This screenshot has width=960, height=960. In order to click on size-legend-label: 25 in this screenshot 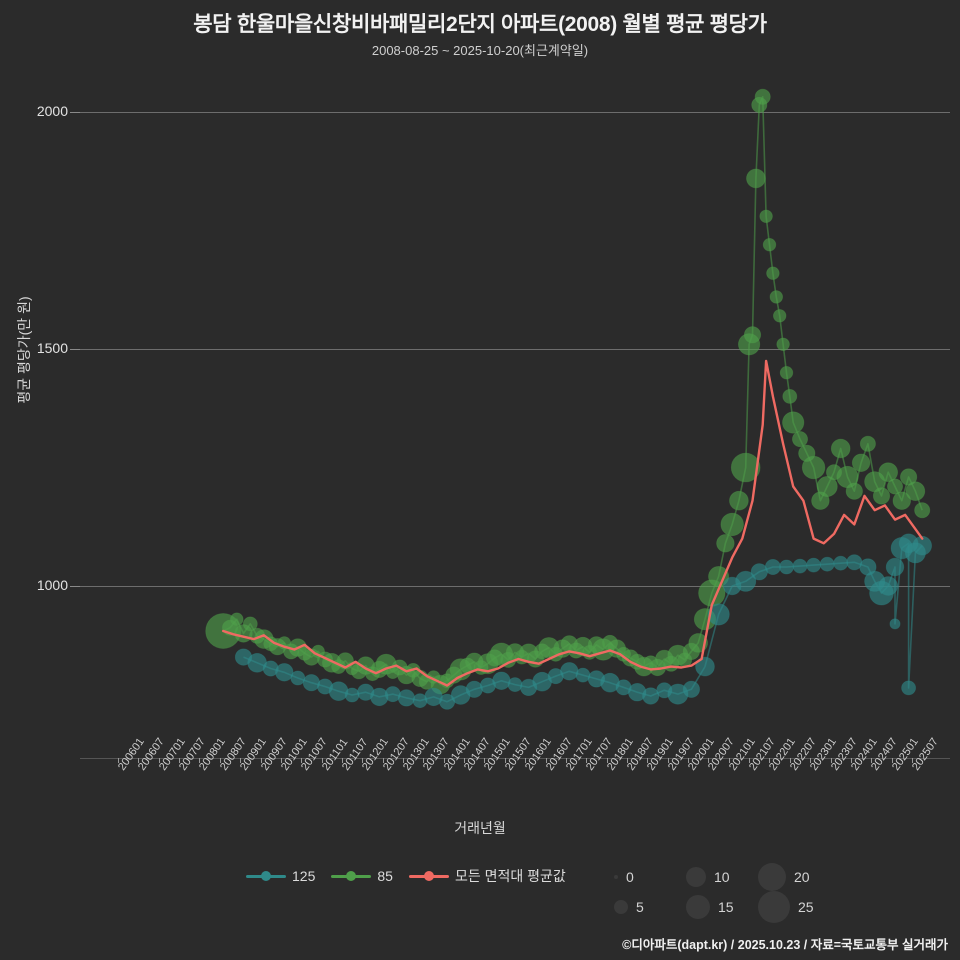, I will do `click(806, 907)`.